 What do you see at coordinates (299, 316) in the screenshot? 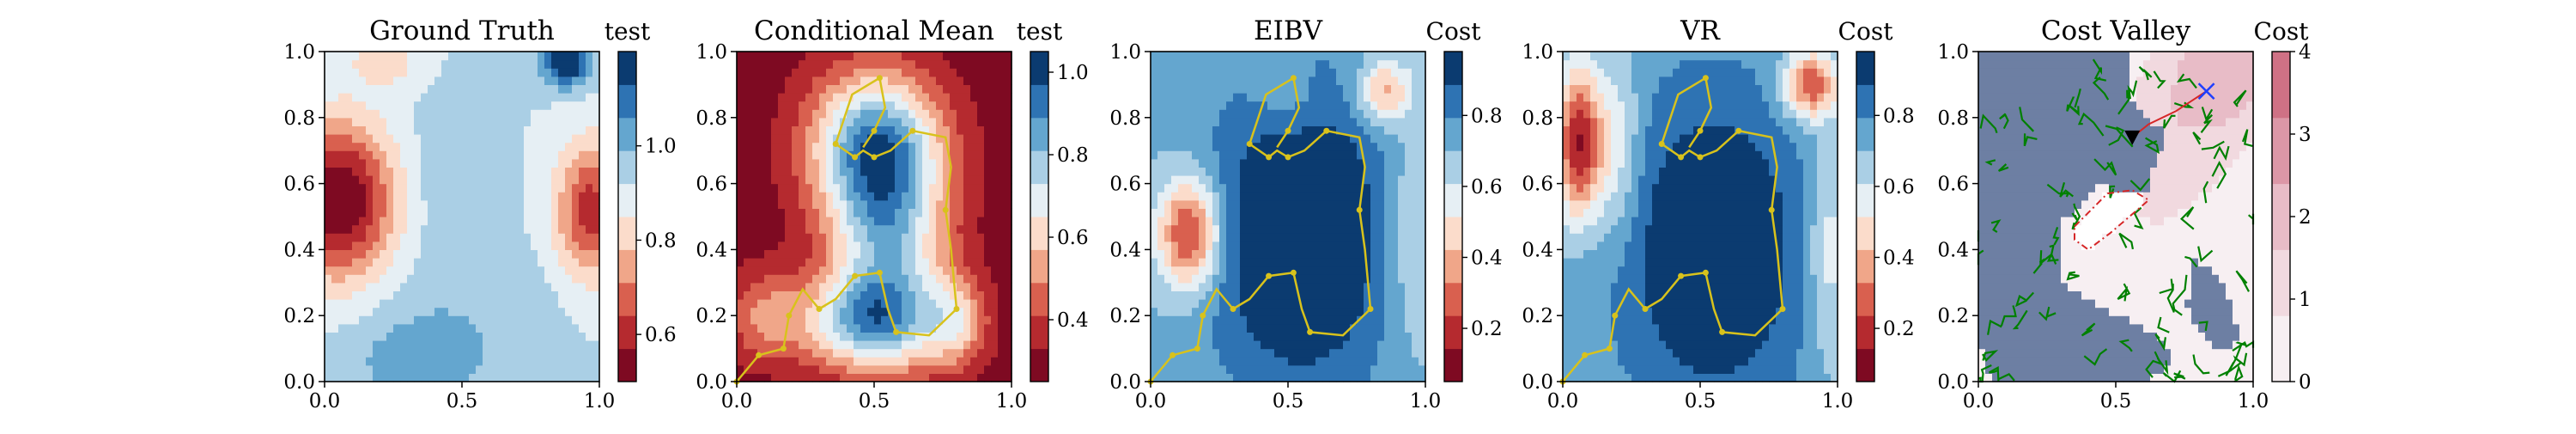
I see `y-tick-label: 0.2` at bounding box center [299, 316].